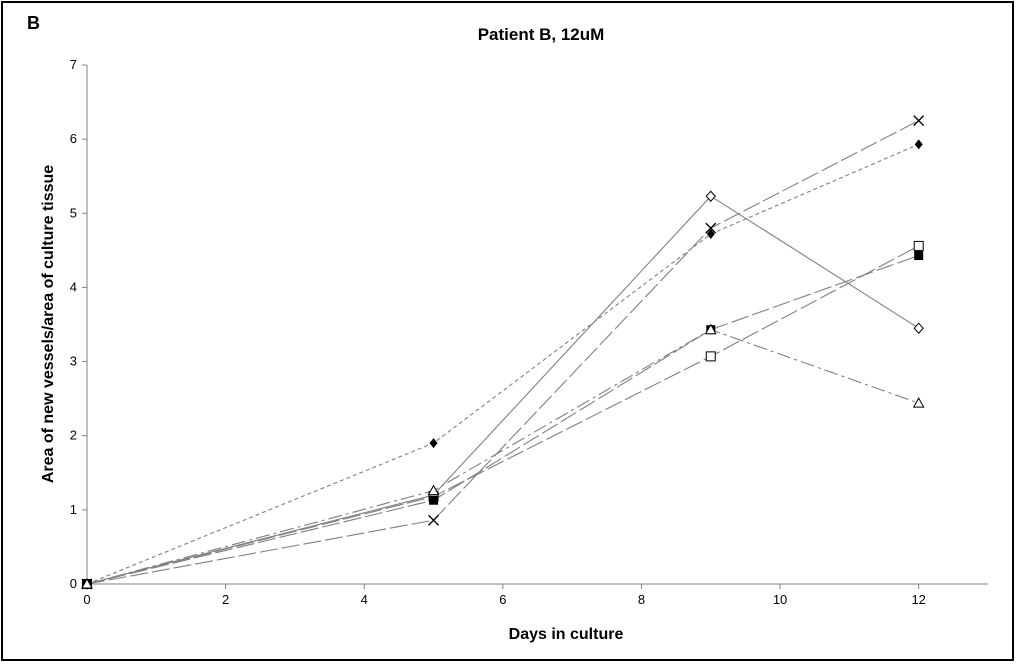  What do you see at coordinates (73, 435) in the screenshot?
I see `y-tick-label: 2` at bounding box center [73, 435].